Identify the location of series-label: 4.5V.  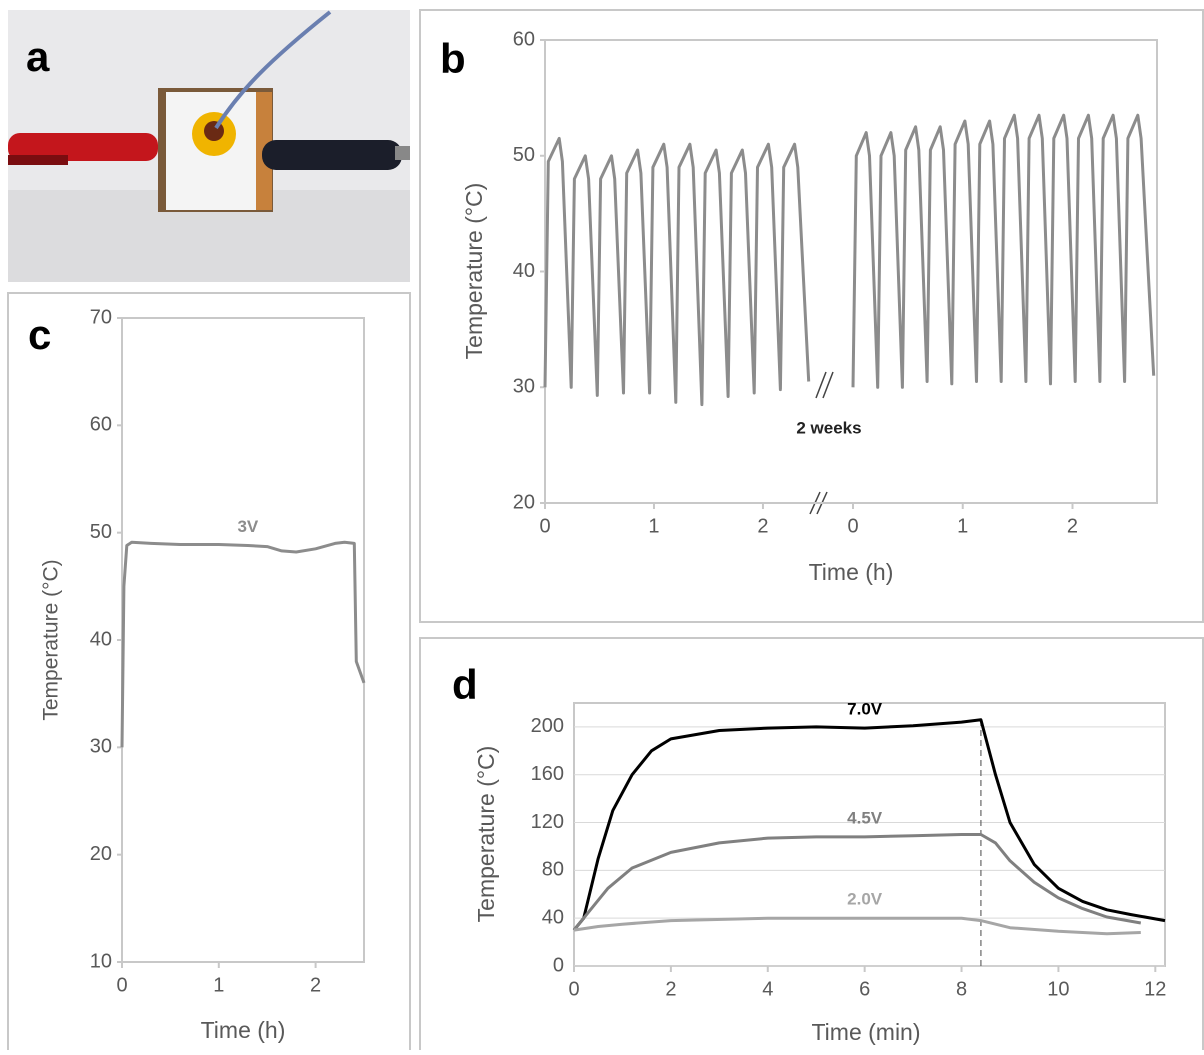
(865, 817).